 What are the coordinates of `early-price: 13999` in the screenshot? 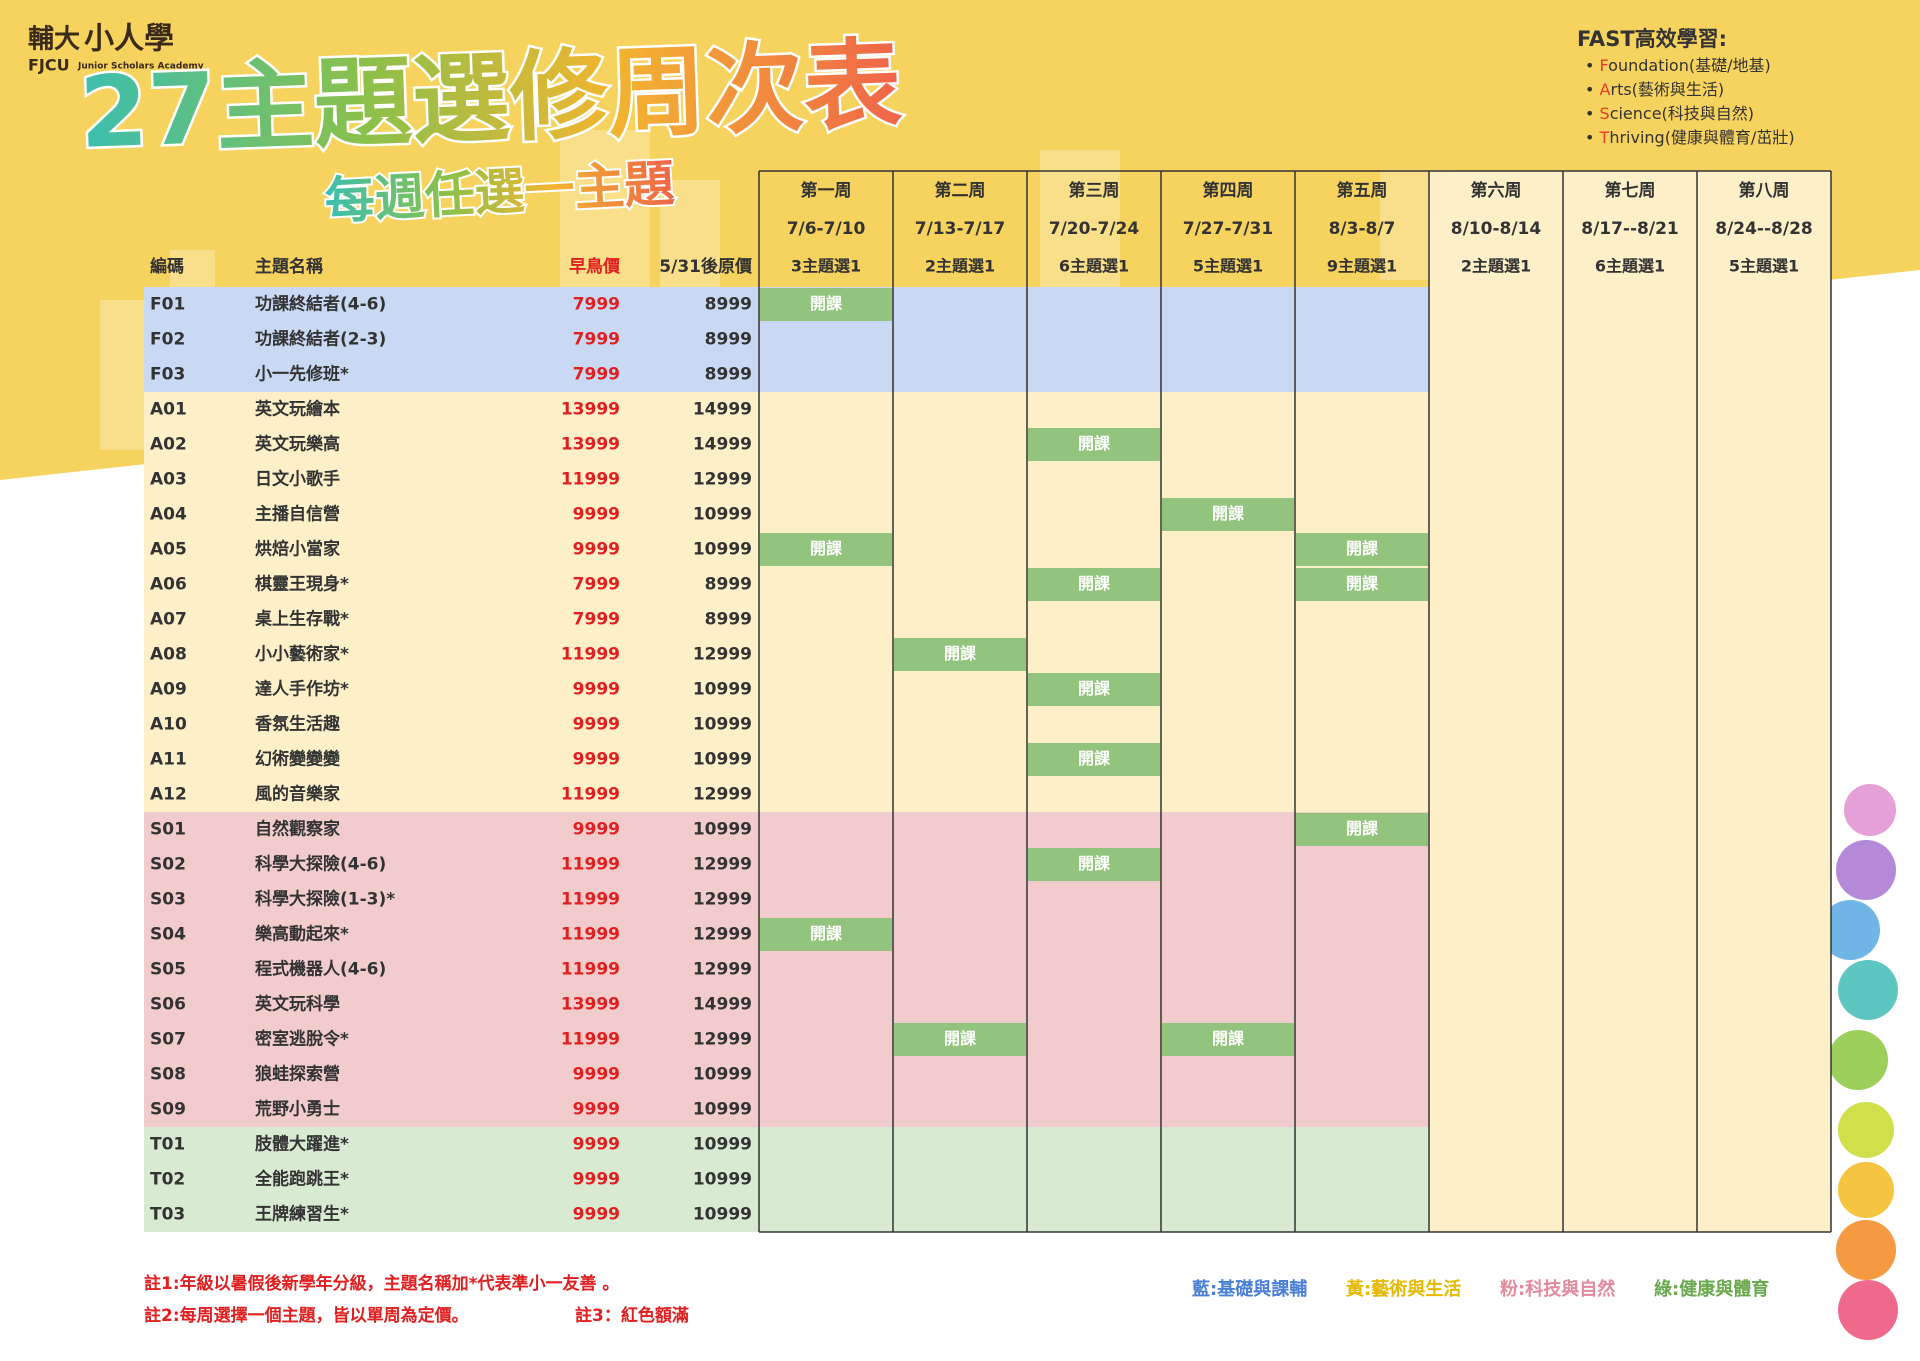 It's located at (590, 410).